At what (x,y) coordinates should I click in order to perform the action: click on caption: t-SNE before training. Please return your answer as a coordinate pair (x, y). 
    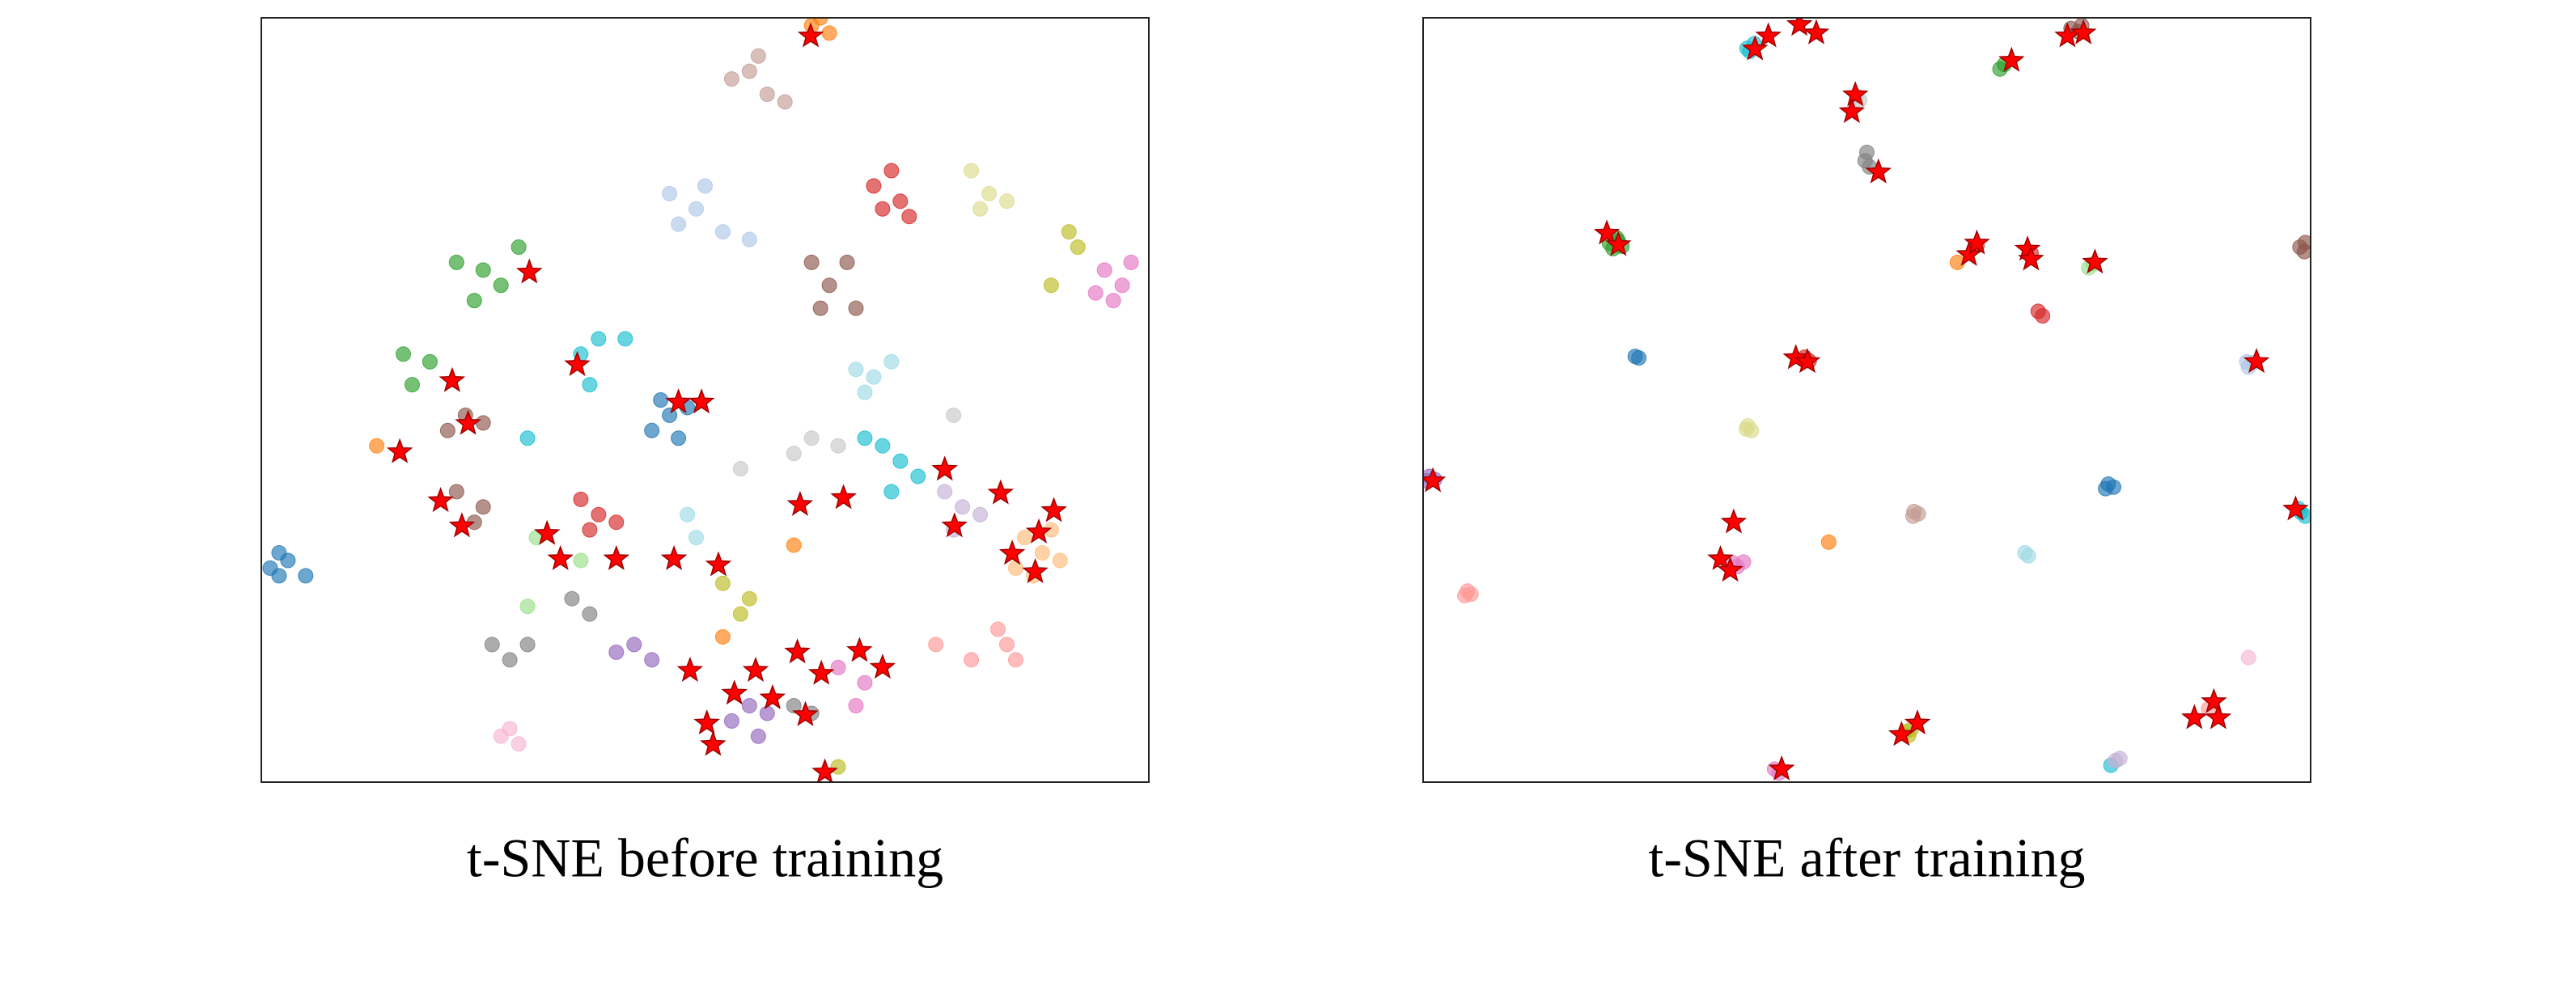
    Looking at the image, I should click on (705, 858).